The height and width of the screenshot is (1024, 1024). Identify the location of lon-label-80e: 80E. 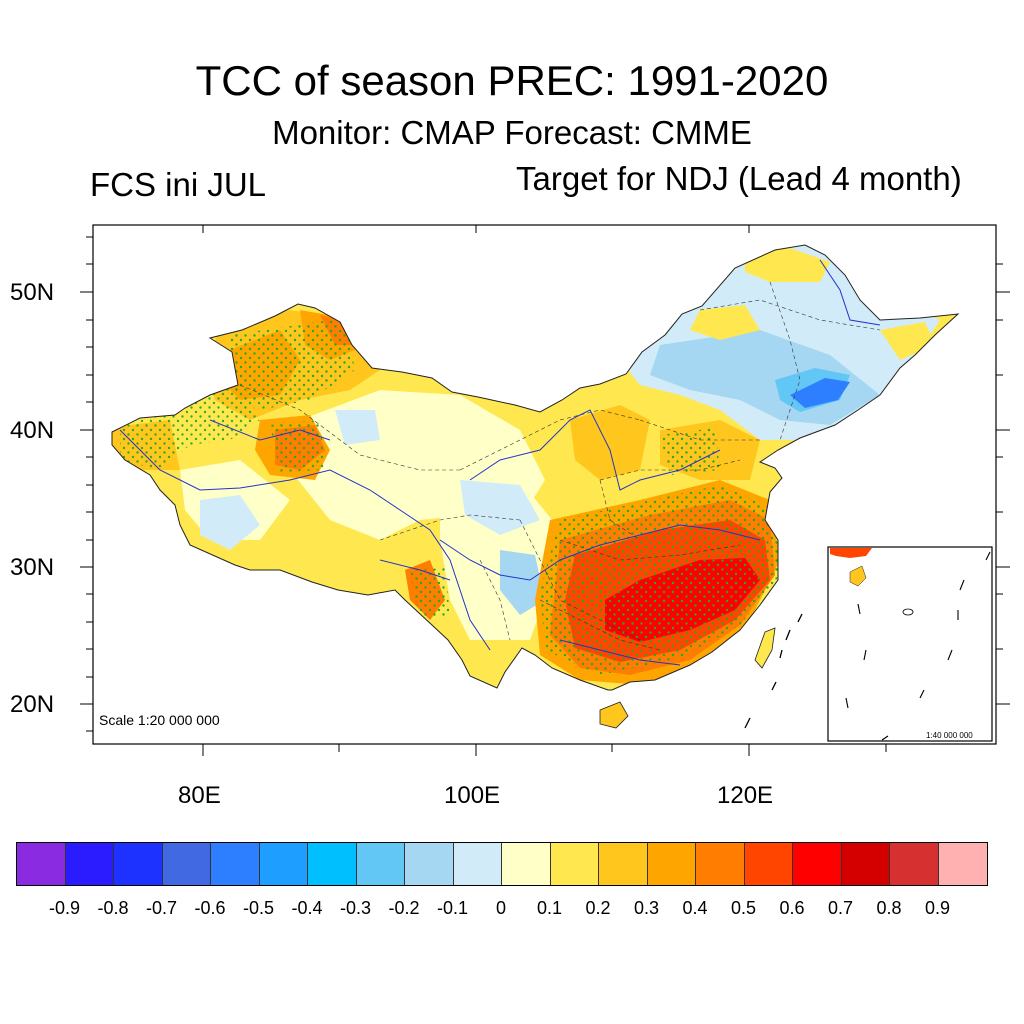
(199, 795).